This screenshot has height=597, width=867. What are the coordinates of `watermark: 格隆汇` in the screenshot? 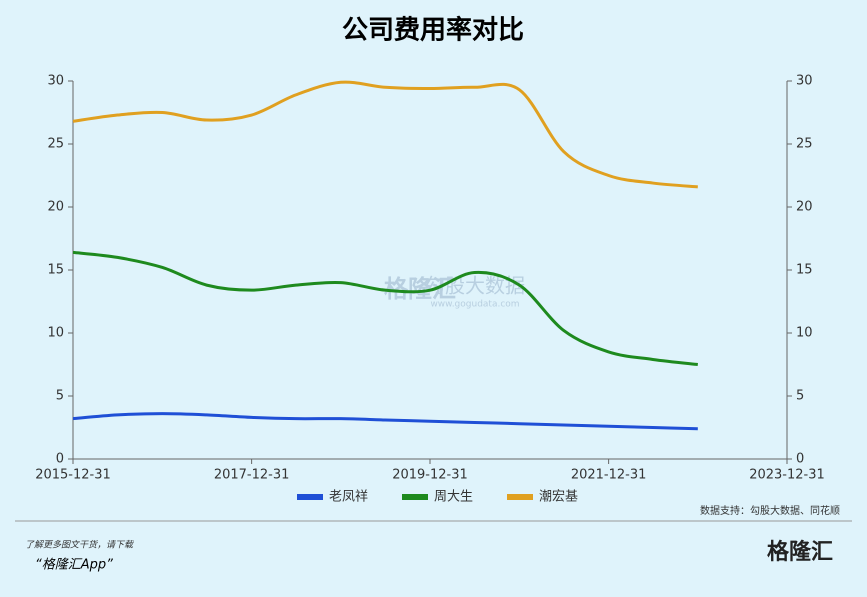 It's located at (420, 289).